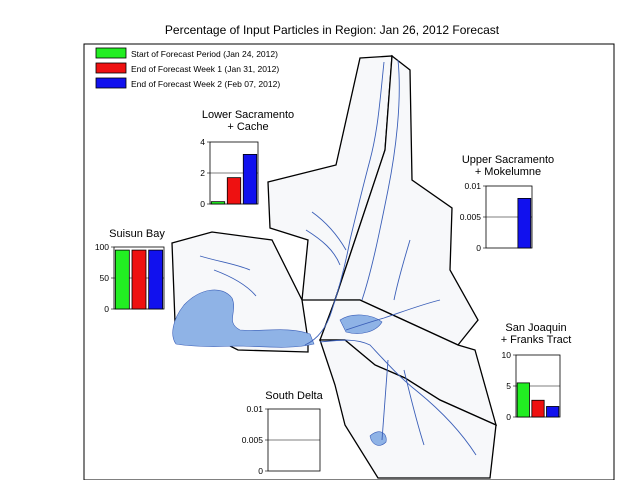  What do you see at coordinates (205, 84) in the screenshot?
I see `legend-label: End of Forecast Week 2 (Feb 07, 2012)` at bounding box center [205, 84].